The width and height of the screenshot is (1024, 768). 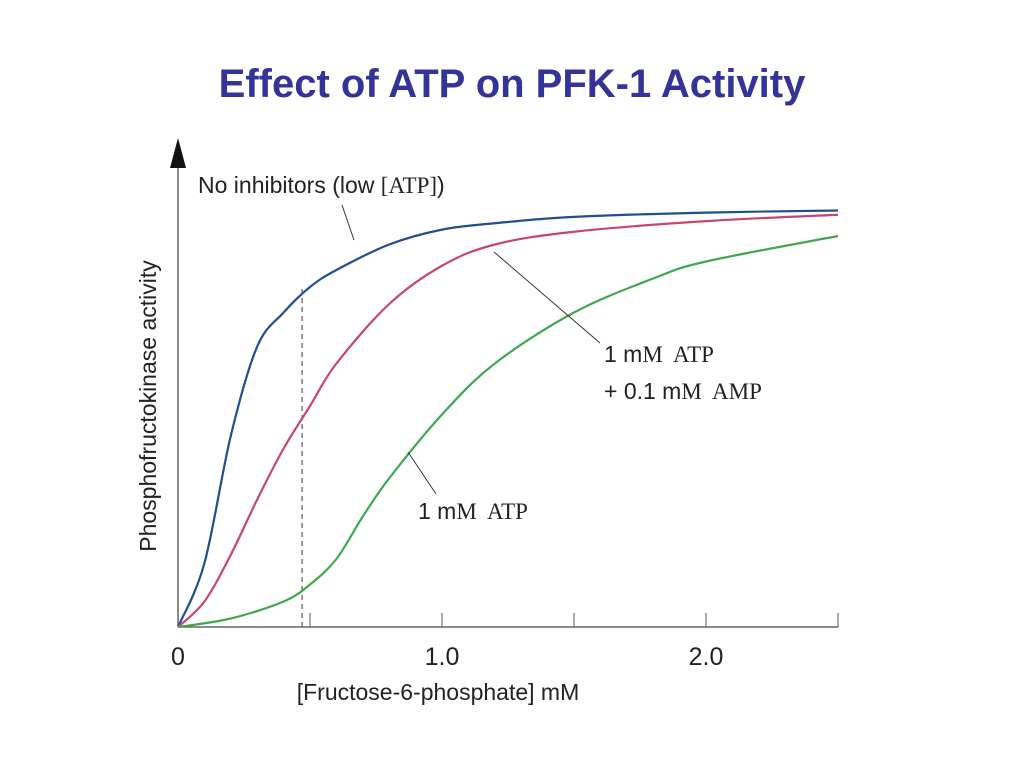 I want to click on slide-title: Effect of ATP on PFK-1 Activity, so click(x=512, y=84).